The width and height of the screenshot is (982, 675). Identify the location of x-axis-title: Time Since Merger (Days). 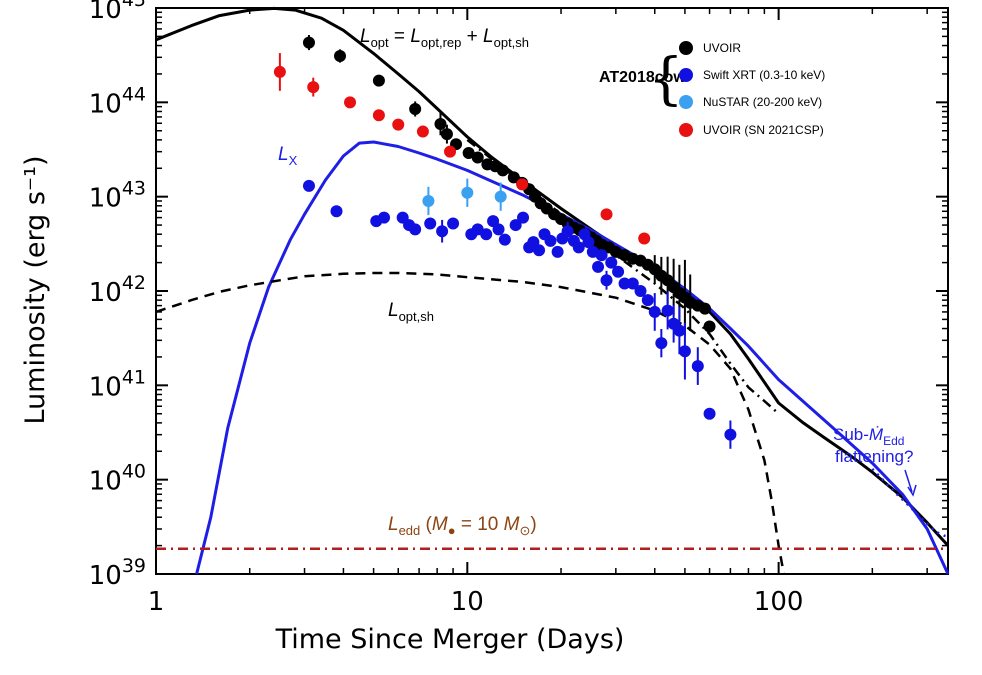
(450, 639).